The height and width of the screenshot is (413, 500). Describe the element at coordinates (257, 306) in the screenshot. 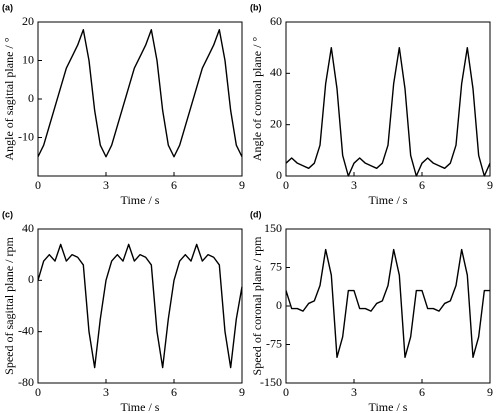

I see `y-axis-label: Speed of coronal plane / rpm` at that location.